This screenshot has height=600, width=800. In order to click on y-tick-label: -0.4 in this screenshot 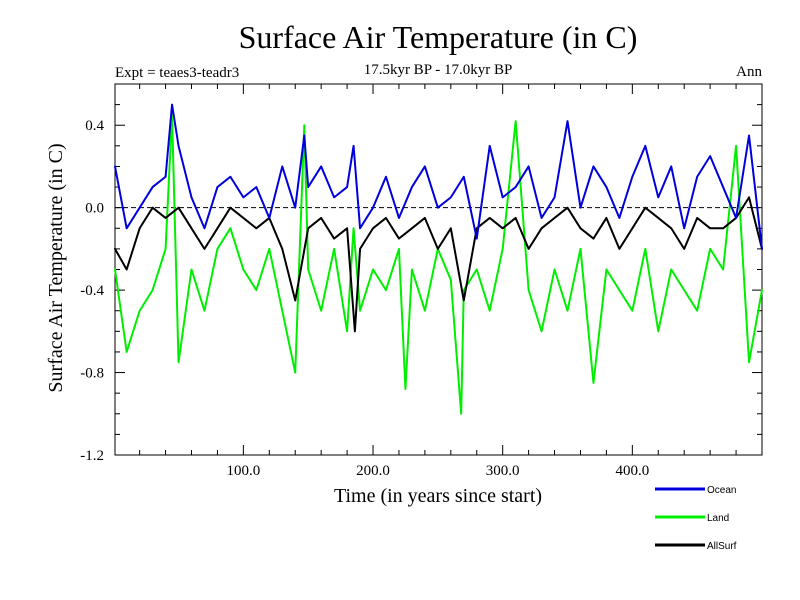, I will do `click(92, 291)`.